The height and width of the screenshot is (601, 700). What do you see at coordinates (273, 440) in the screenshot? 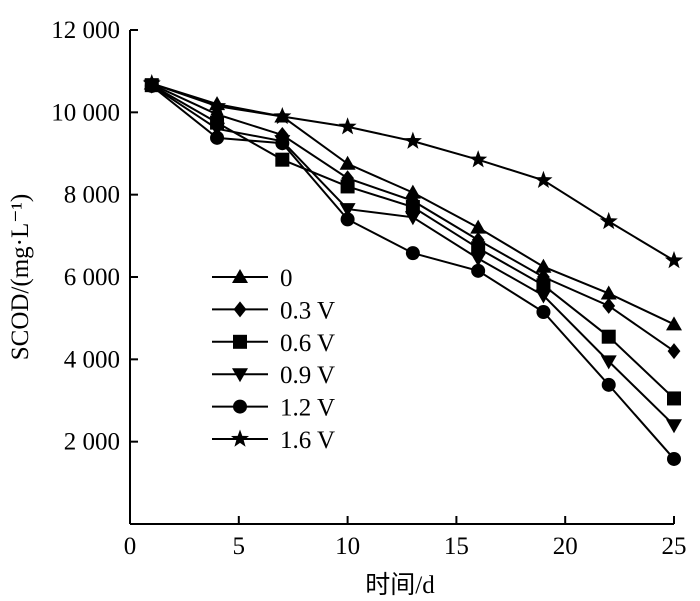
I see `legend-item: 1.6 V` at bounding box center [273, 440].